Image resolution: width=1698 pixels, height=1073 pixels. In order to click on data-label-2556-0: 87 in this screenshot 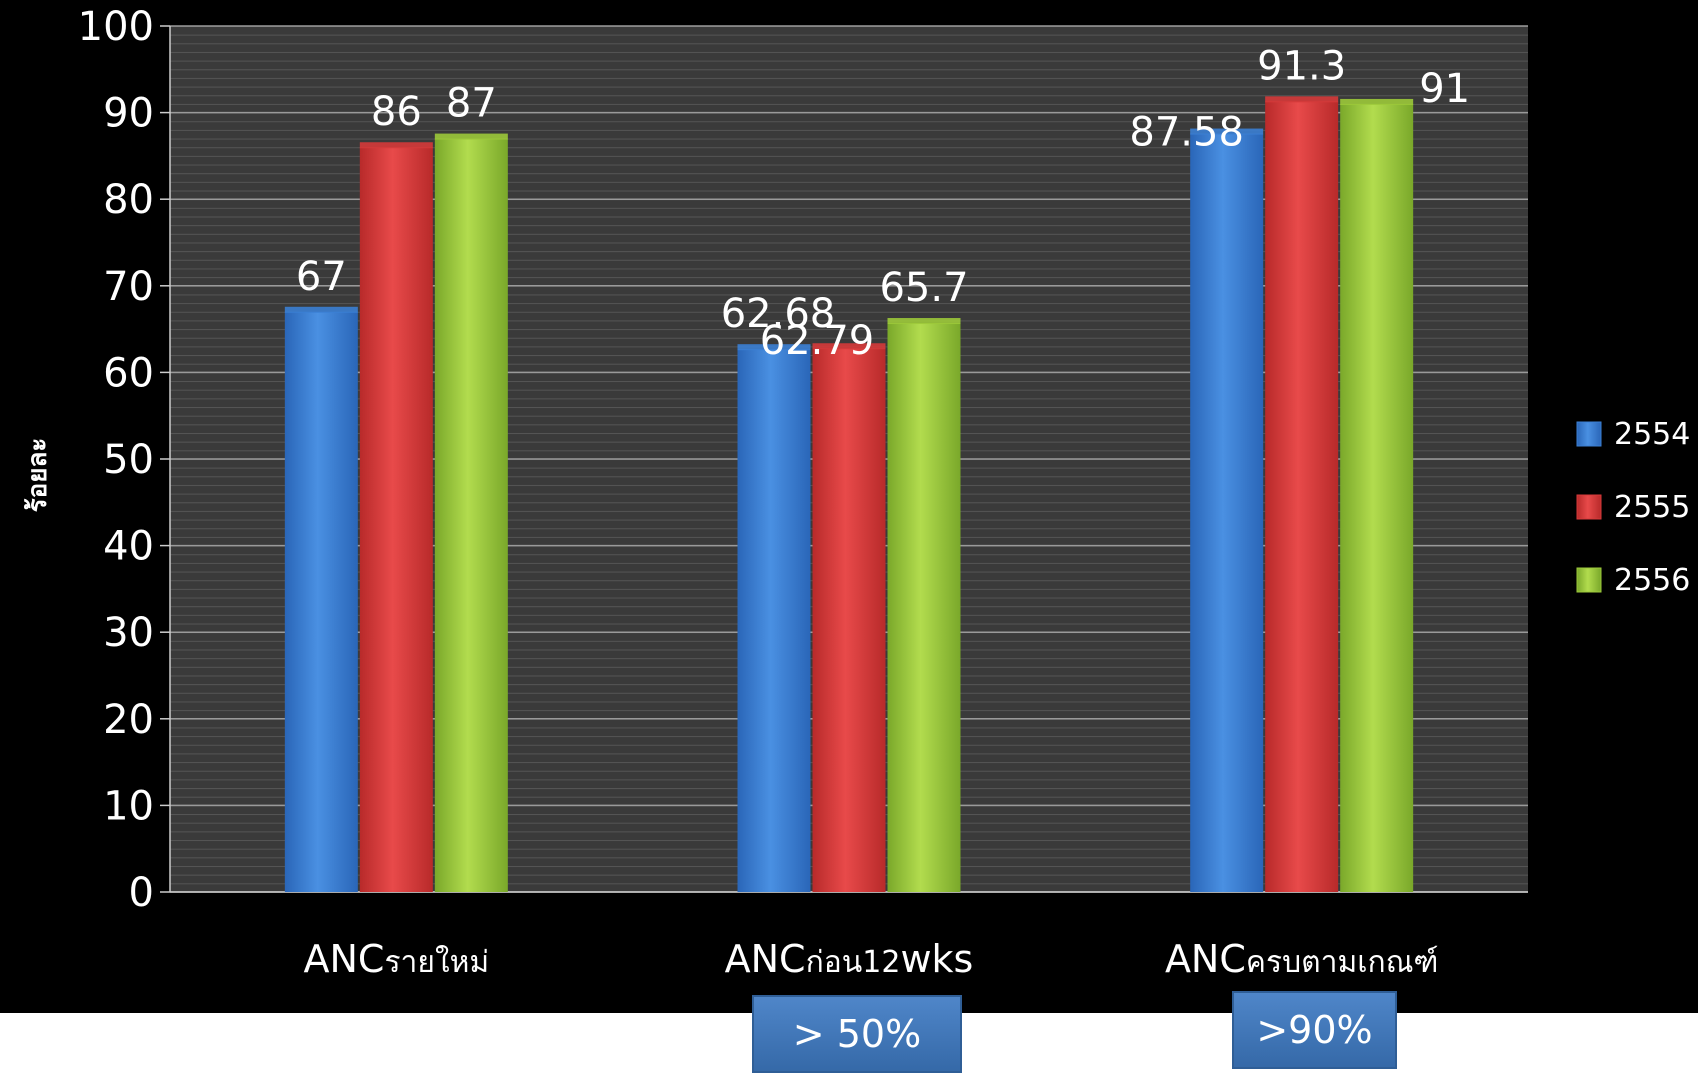, I will do `click(471, 104)`.